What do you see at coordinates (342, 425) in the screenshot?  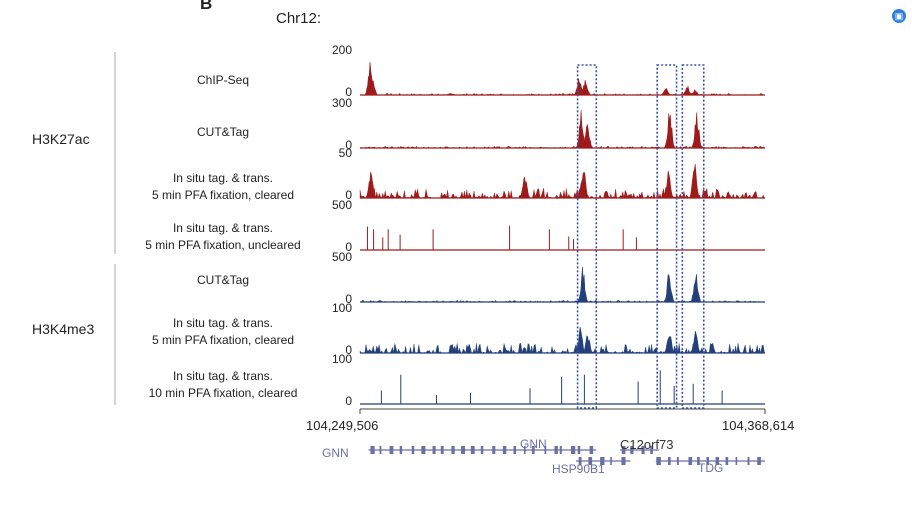 I see `coord-start: 104,249,506` at bounding box center [342, 425].